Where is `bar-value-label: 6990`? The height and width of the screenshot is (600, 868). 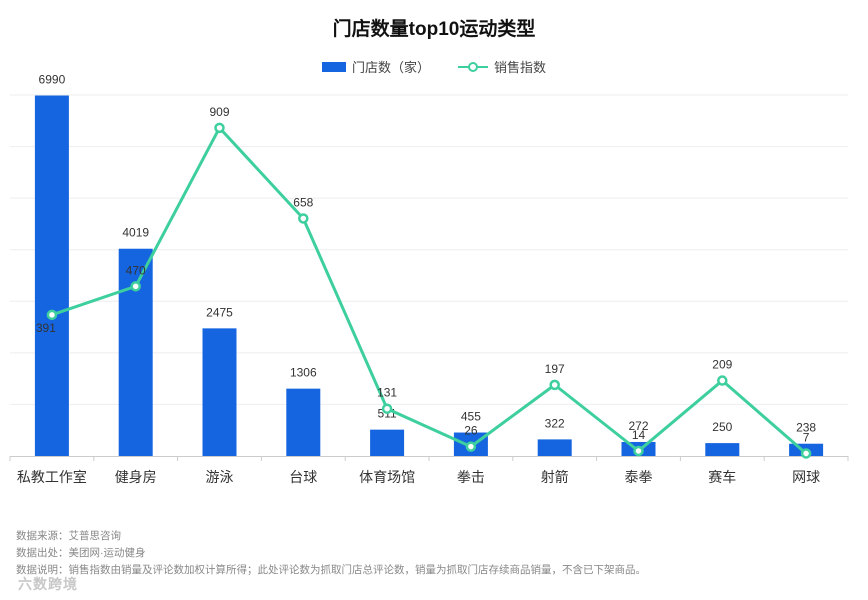
bar-value-label: 6990 is located at coordinates (52, 80).